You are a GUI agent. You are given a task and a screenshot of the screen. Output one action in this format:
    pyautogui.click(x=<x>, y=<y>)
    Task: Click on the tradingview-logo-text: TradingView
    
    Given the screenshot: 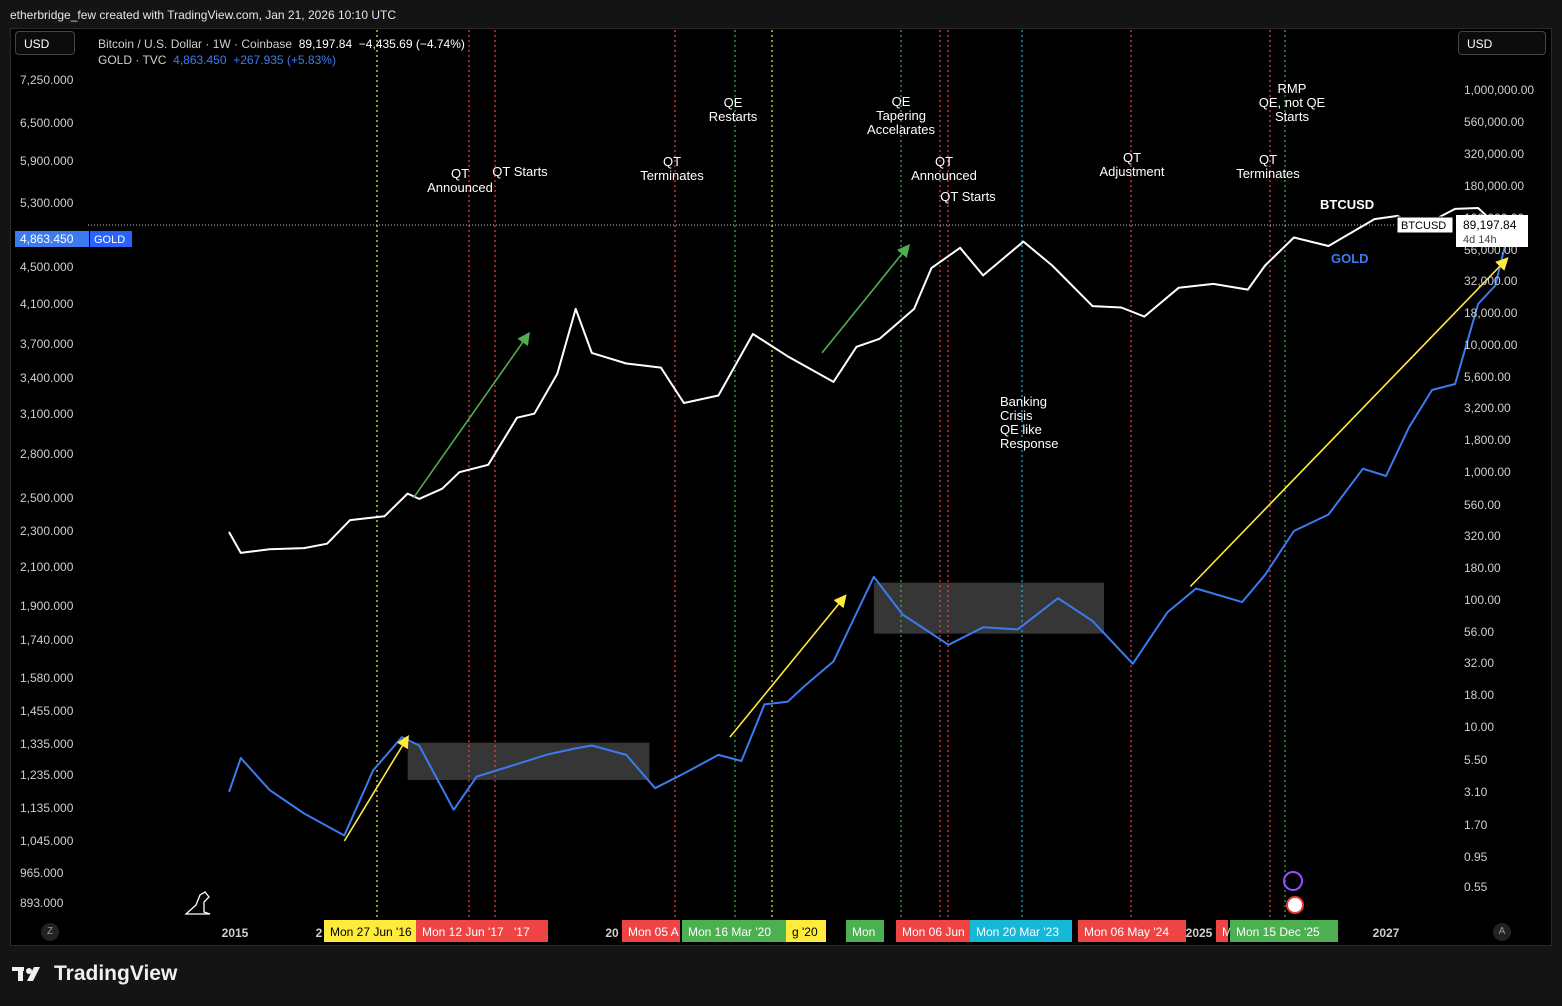 What is the action you would take?
    pyautogui.click(x=116, y=973)
    